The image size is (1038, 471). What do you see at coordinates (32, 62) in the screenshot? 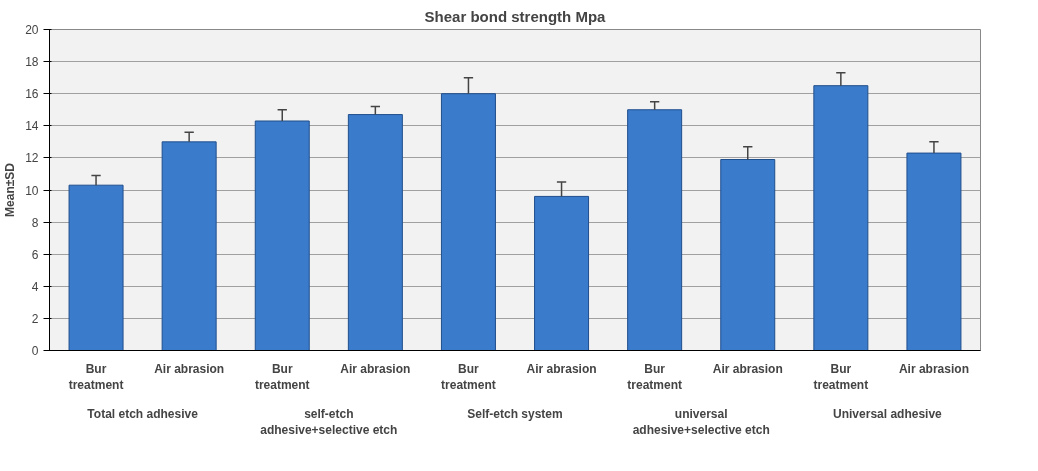
I see `y-tick-label: 18` at bounding box center [32, 62].